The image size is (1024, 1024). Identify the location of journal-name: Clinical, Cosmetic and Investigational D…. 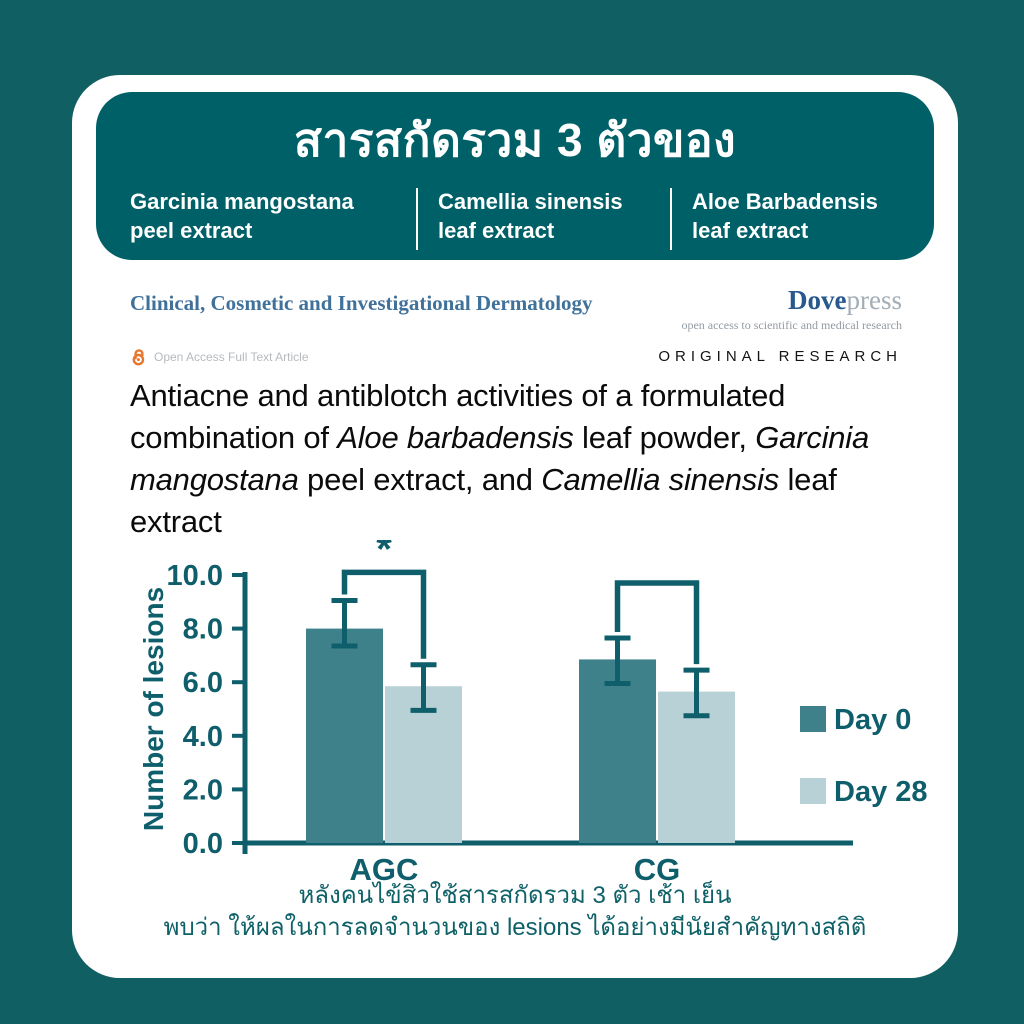
(361, 303).